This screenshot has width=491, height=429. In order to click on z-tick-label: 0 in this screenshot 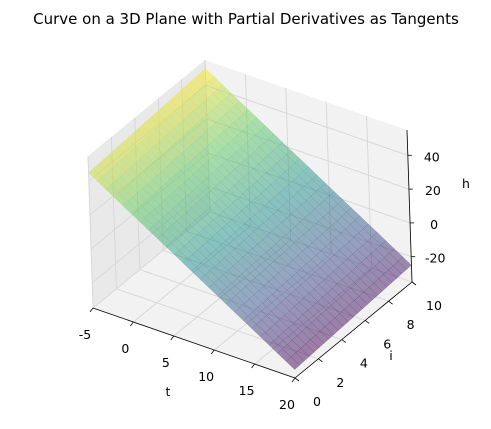, I will do `click(434, 224)`.